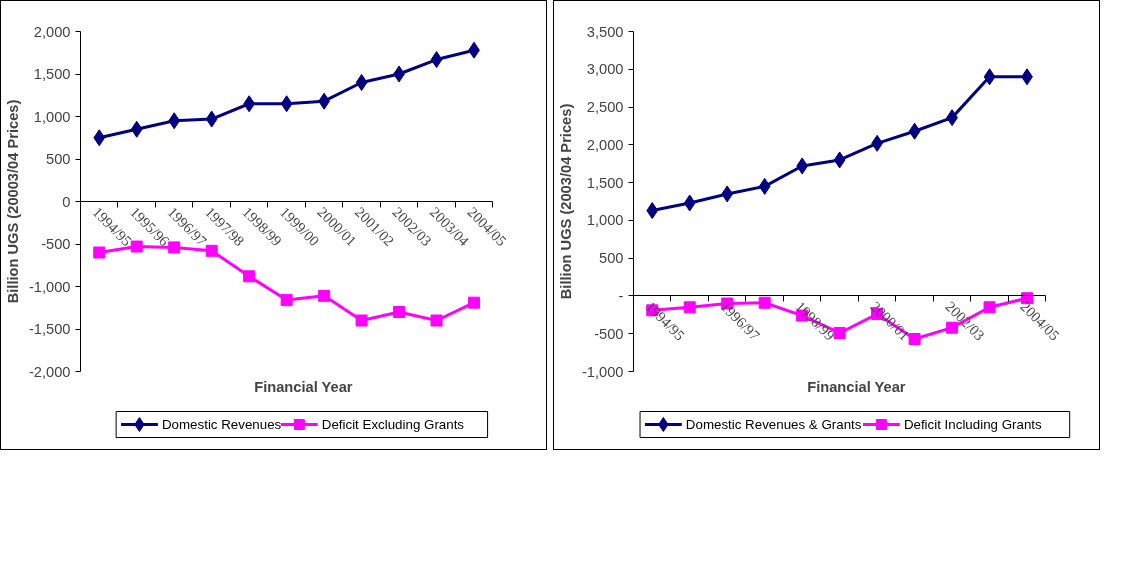 The width and height of the screenshot is (1133, 566). I want to click on legend-label: Deficit Excluding Grants, so click(393, 424).